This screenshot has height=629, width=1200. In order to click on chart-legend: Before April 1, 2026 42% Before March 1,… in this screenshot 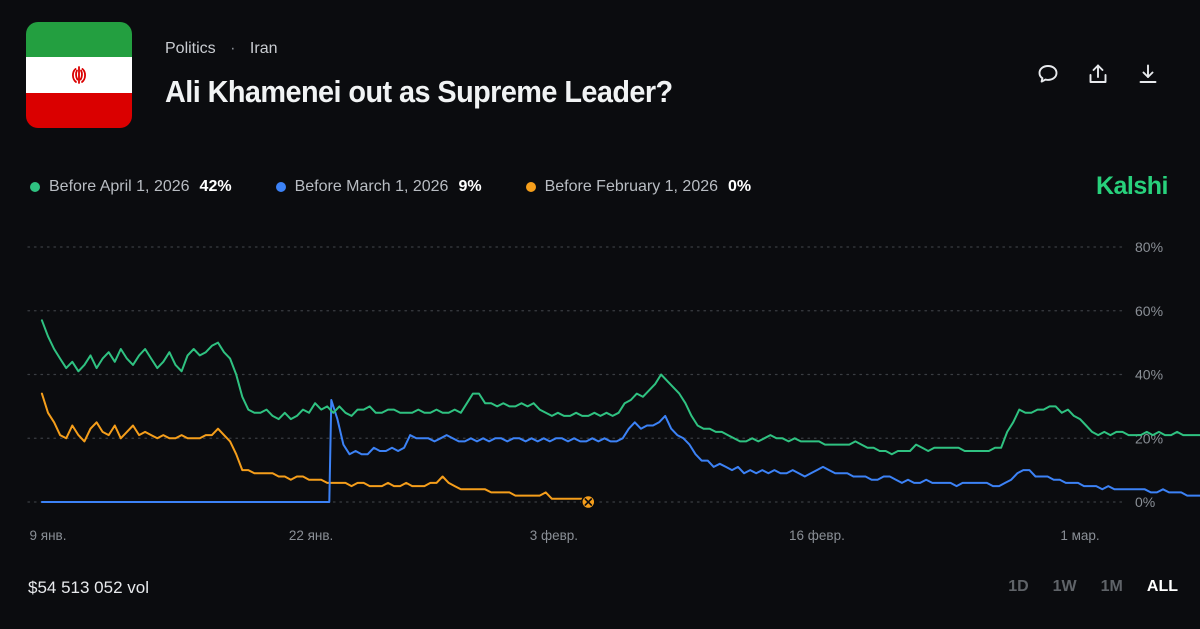, I will do `click(412, 187)`.